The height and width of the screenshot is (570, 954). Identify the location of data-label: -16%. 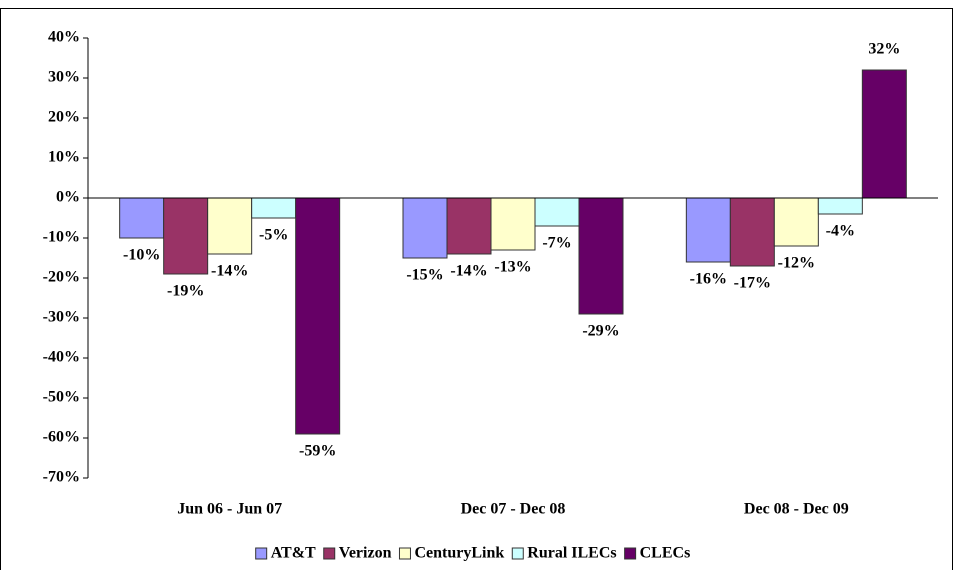
(708, 279).